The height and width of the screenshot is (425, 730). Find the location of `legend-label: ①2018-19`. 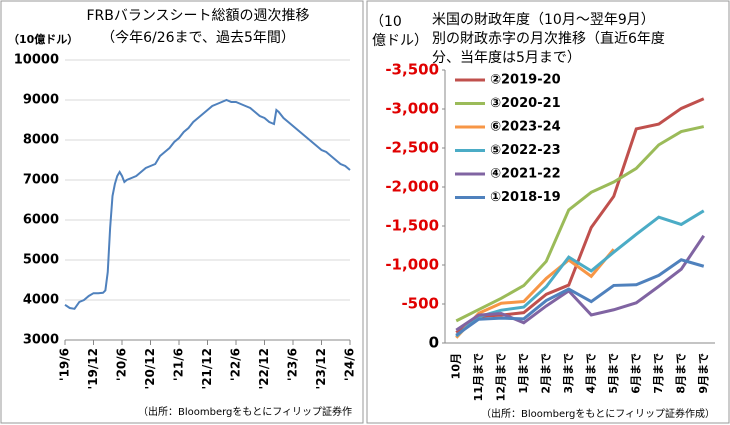

legend-label: ①2018-19 is located at coordinates (525, 197).